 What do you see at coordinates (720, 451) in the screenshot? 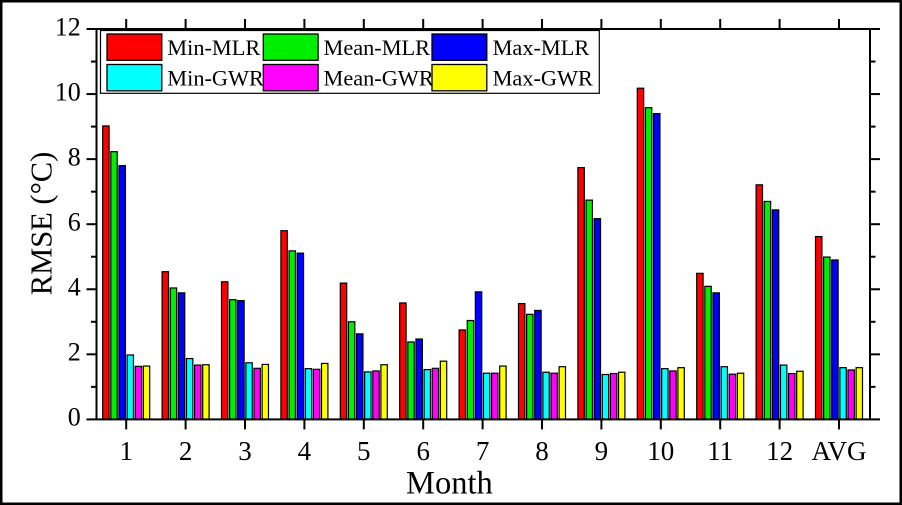
I see `svg-text: 11` at bounding box center [720, 451].